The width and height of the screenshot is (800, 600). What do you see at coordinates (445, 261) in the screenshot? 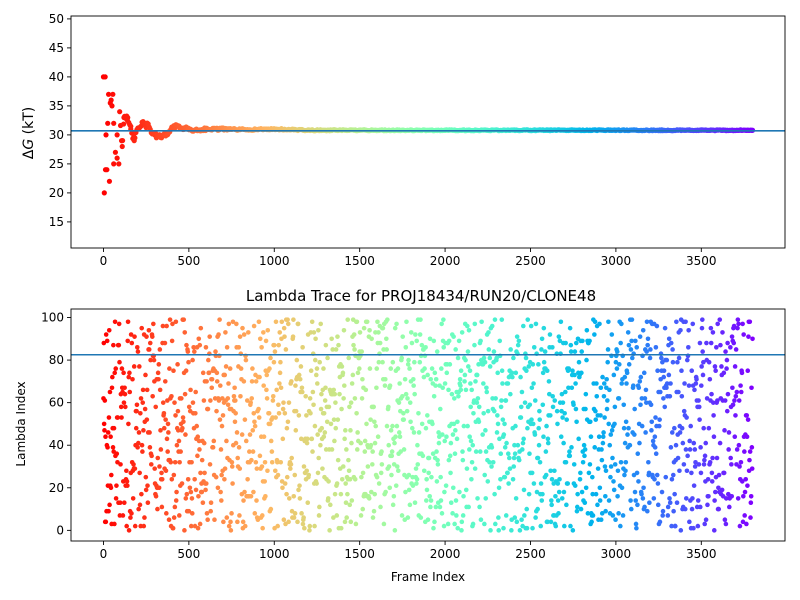
I see `top-x-tick-label: 2000` at bounding box center [445, 261].